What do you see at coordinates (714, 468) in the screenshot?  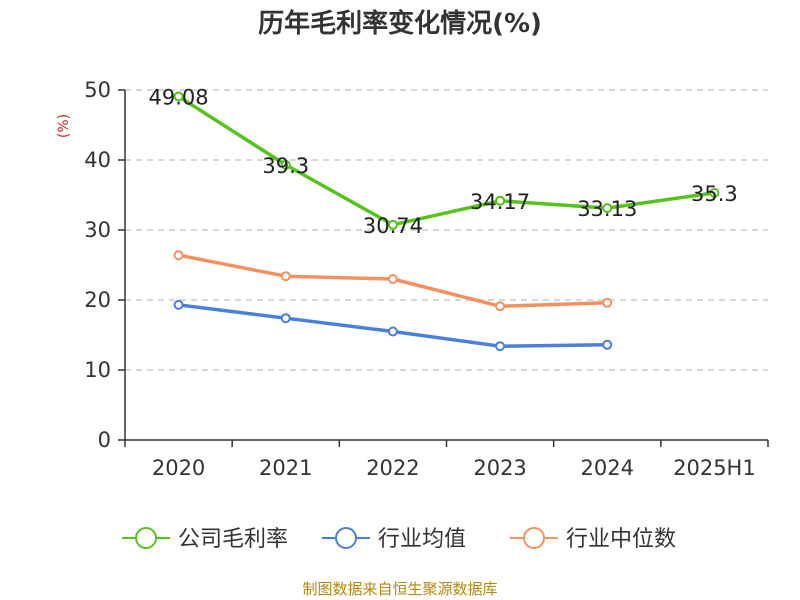 I see `x-tick-label-2025H1: 2025H1` at bounding box center [714, 468].